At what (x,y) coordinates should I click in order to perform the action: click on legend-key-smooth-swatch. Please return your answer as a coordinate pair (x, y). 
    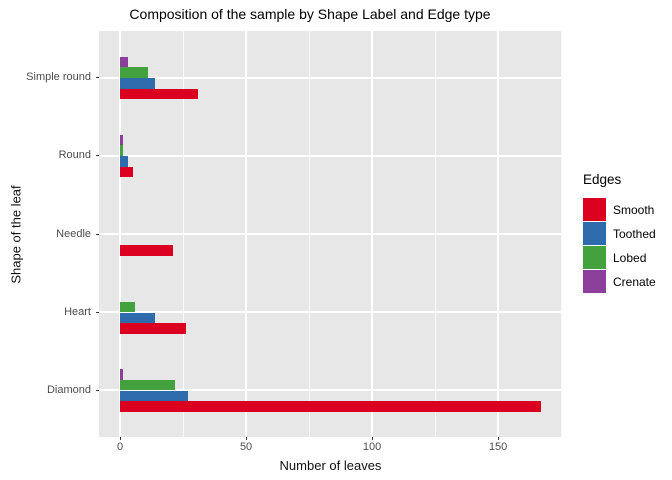
    Looking at the image, I should click on (594, 209).